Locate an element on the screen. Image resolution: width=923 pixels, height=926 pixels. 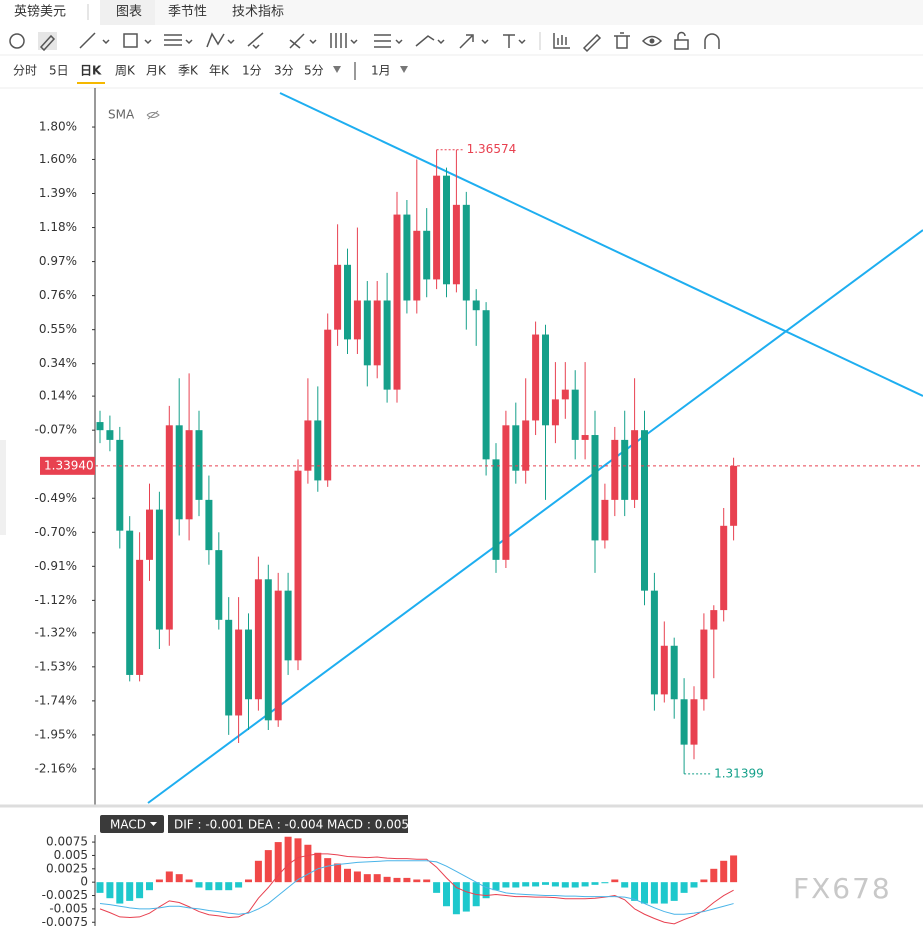
period-option: 5日 is located at coordinates (59, 71).